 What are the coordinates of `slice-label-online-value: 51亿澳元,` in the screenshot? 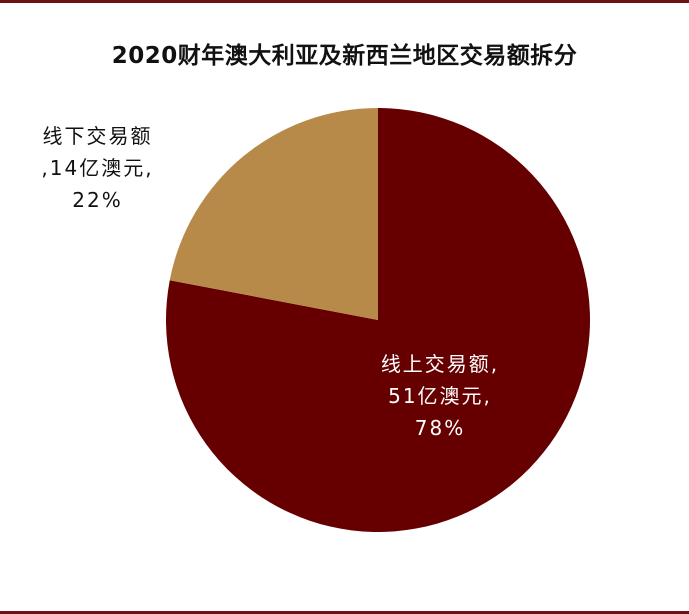 It's located at (440, 396).